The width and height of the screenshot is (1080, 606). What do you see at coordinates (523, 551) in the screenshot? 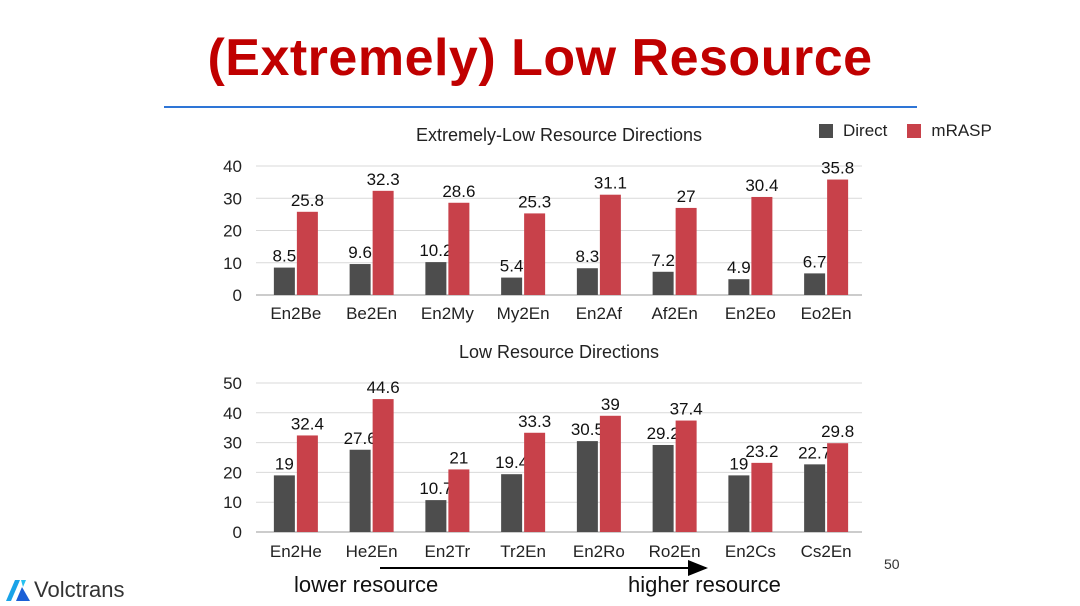
I see `x-tick-label: Tr2En` at bounding box center [523, 551].